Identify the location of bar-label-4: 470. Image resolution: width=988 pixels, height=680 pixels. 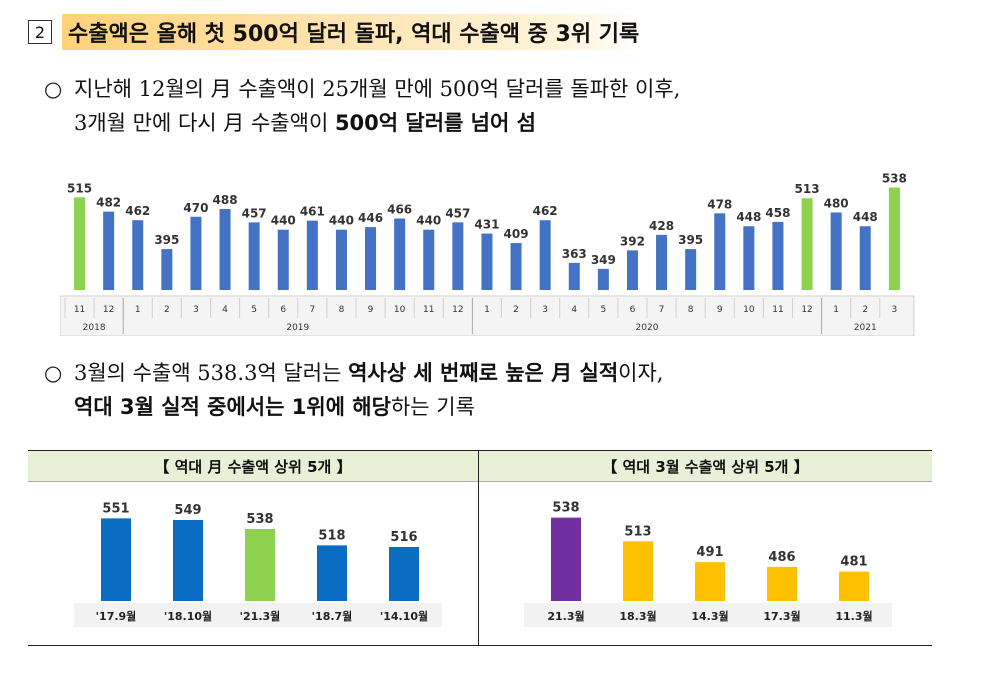
(195, 208).